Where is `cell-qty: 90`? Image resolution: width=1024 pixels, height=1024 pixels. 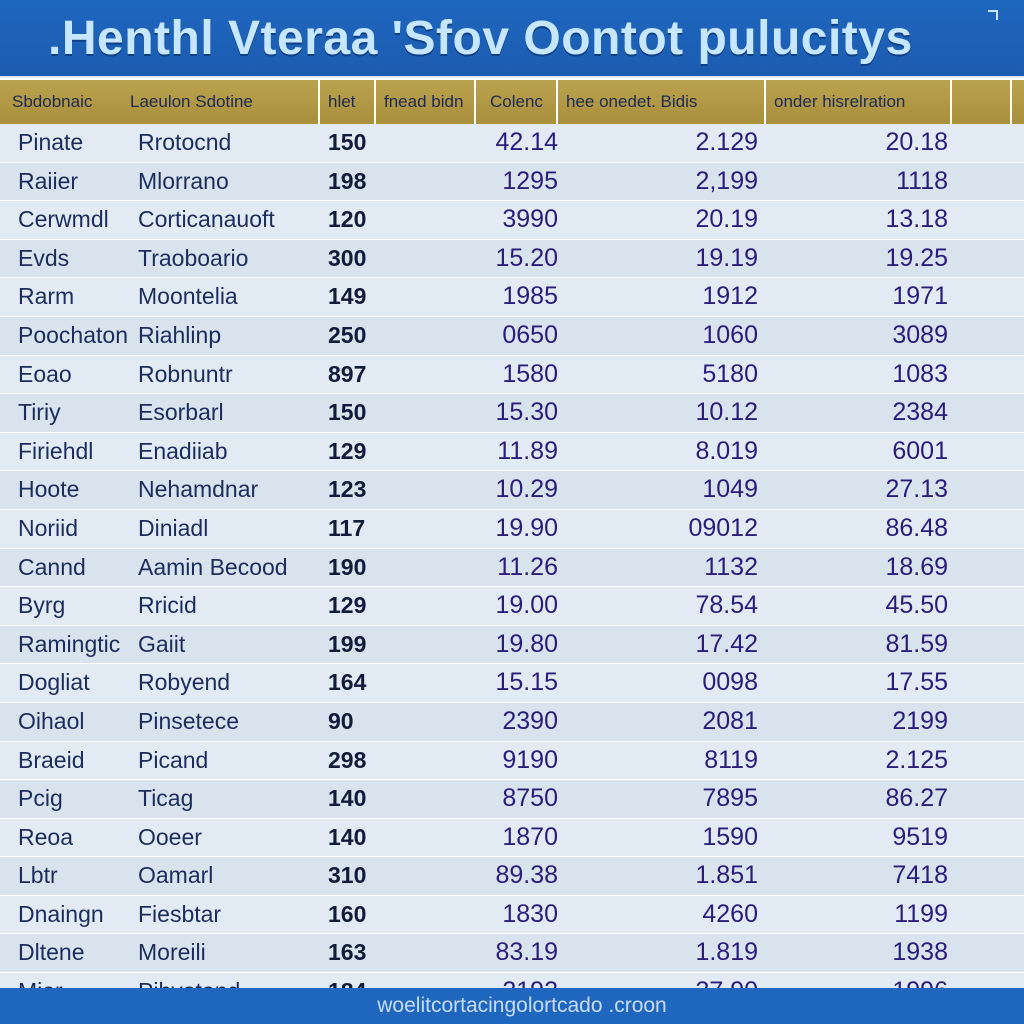 cell-qty: 90 is located at coordinates (341, 720).